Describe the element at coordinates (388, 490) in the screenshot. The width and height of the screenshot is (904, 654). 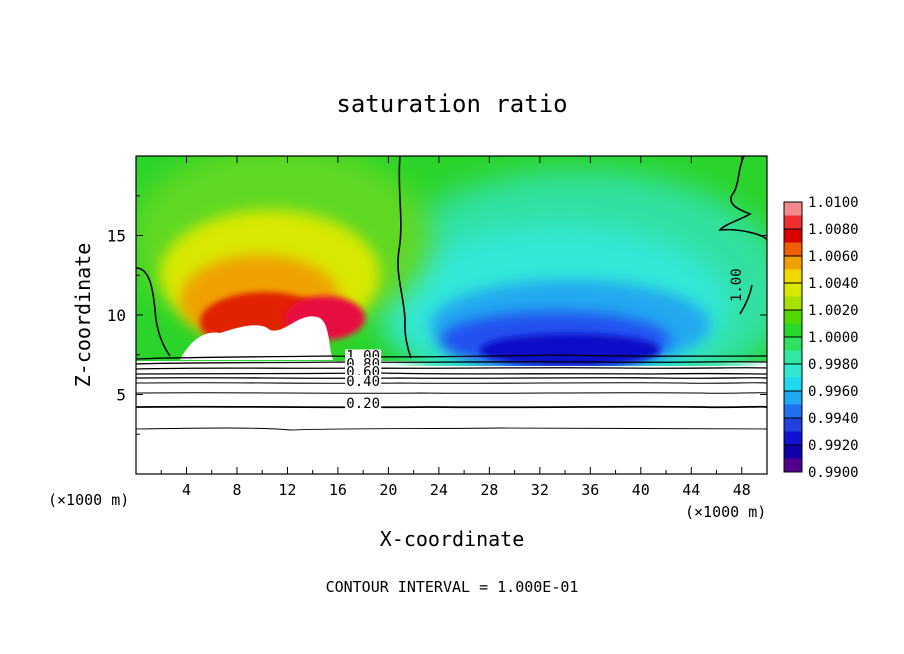
I see `x-tick-label: 20` at that location.